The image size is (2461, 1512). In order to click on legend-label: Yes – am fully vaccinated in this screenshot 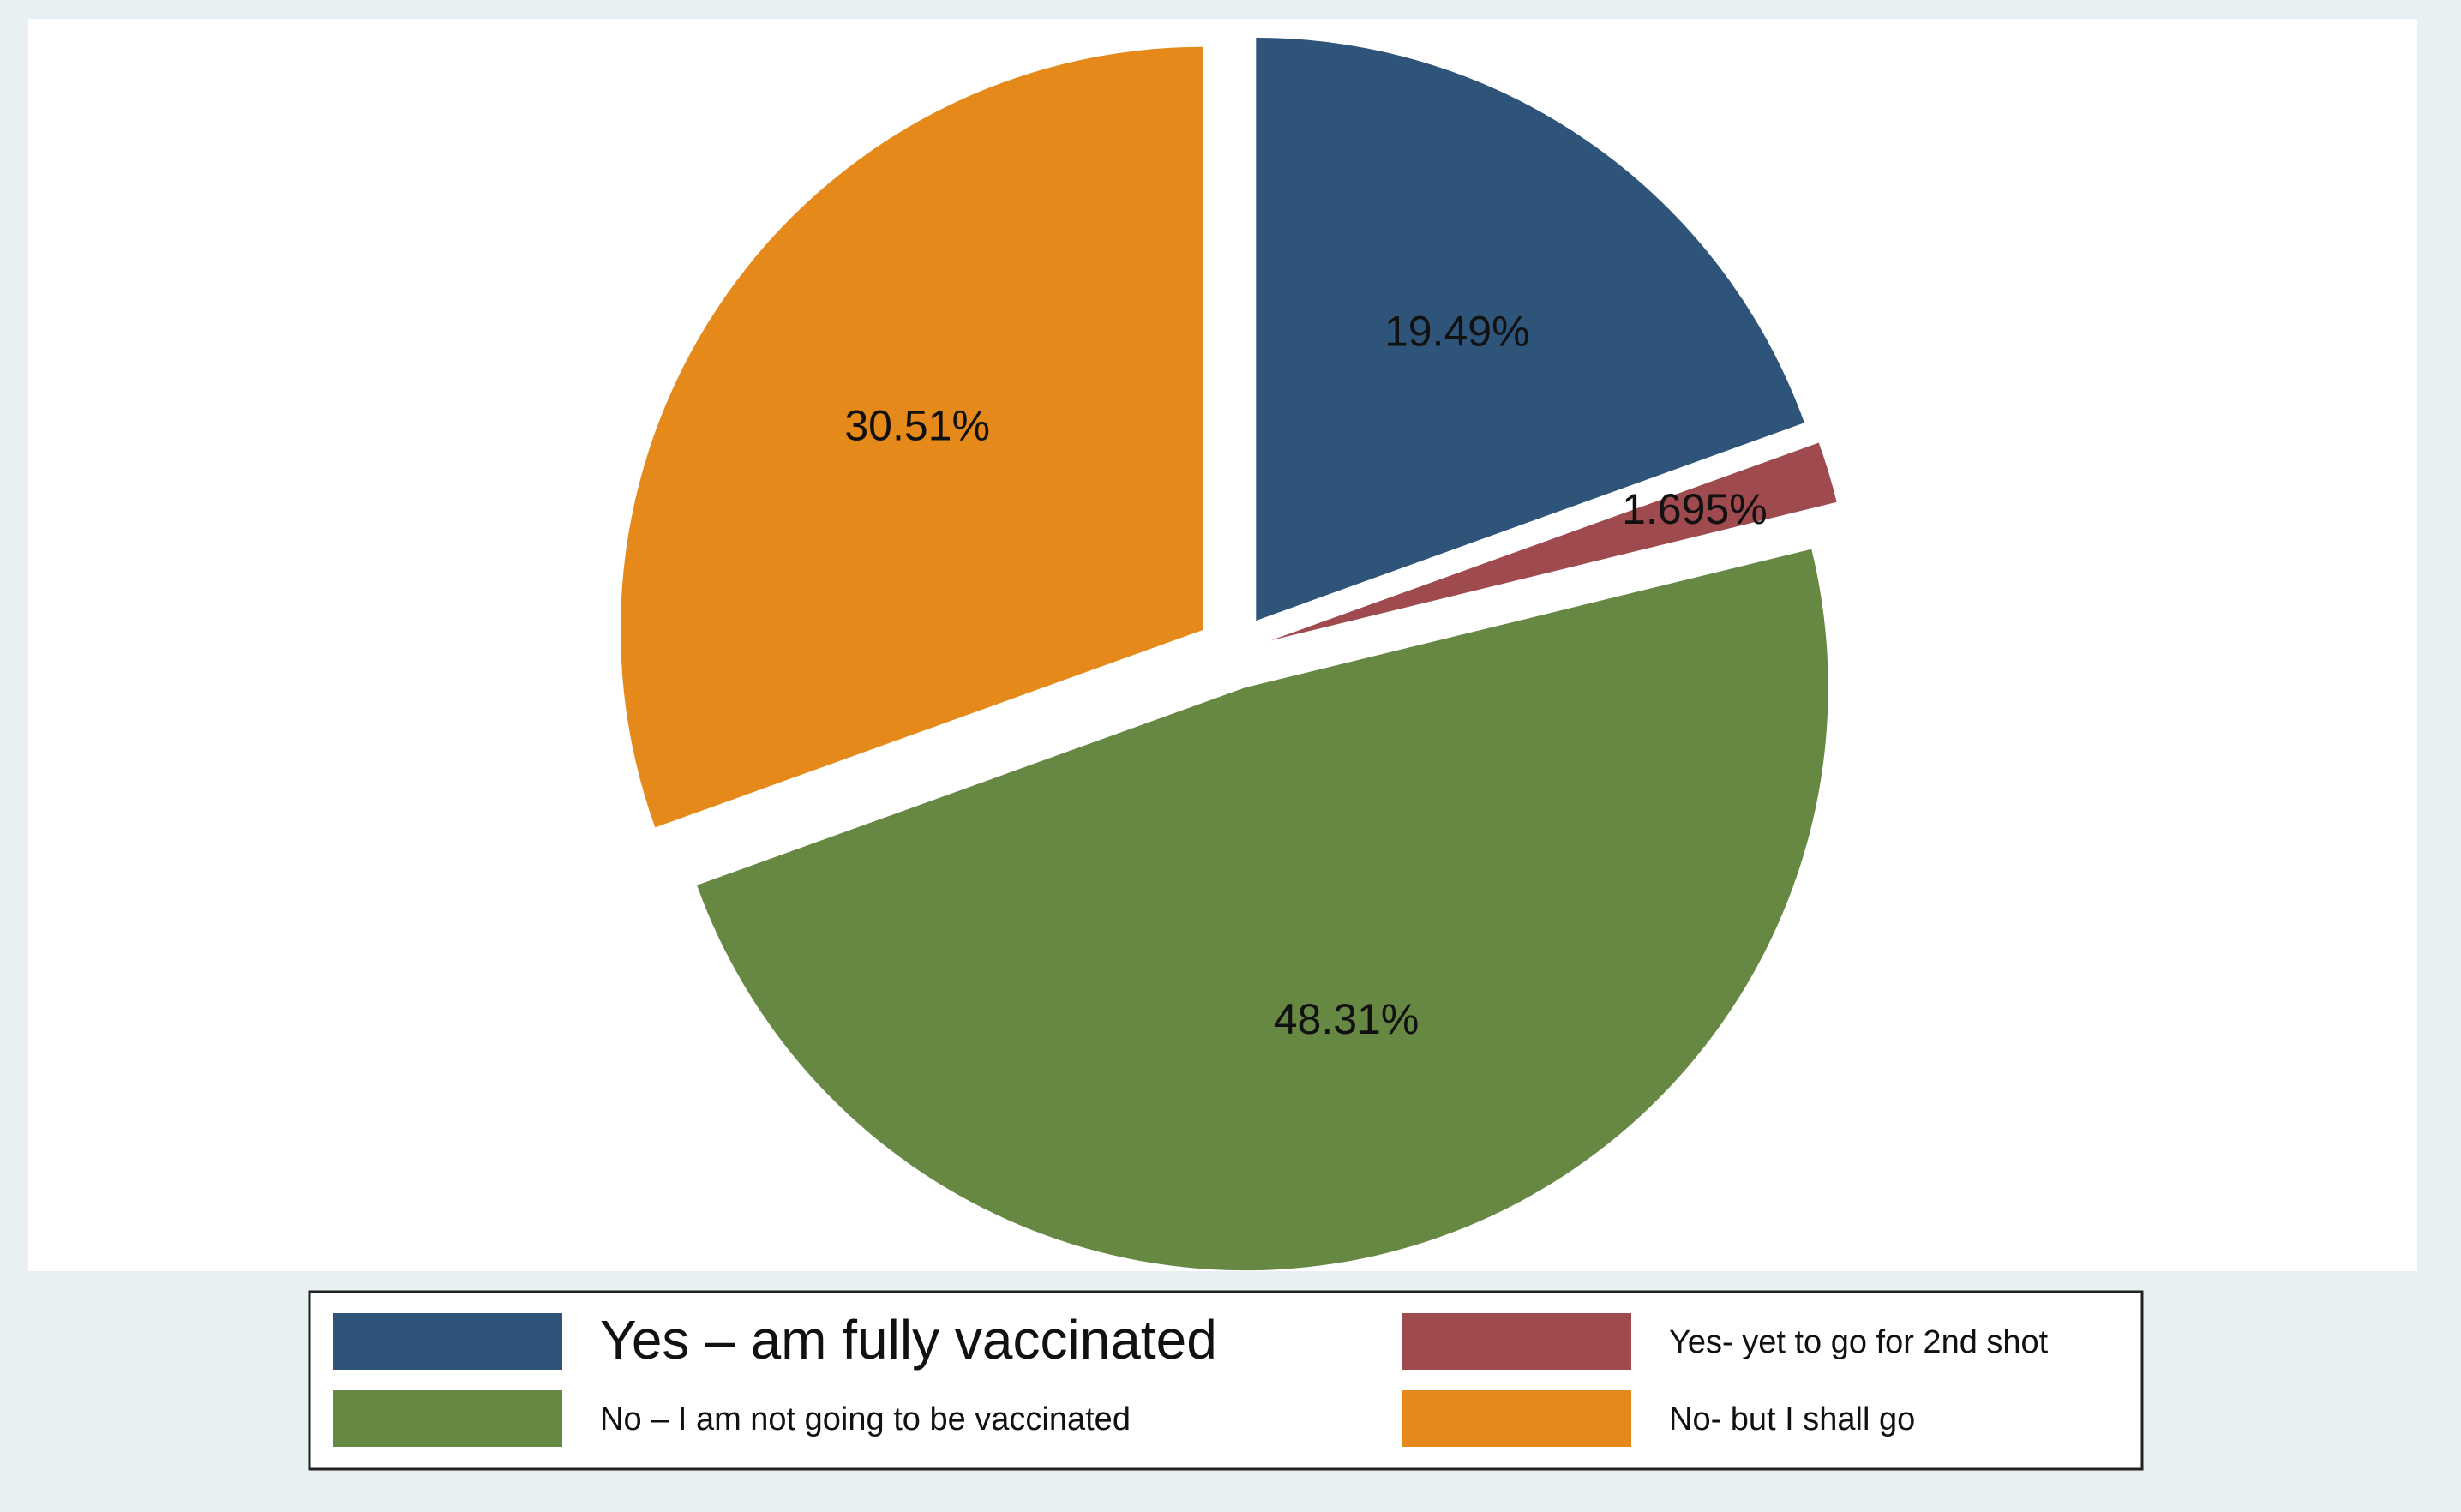, I will do `click(908, 1340)`.